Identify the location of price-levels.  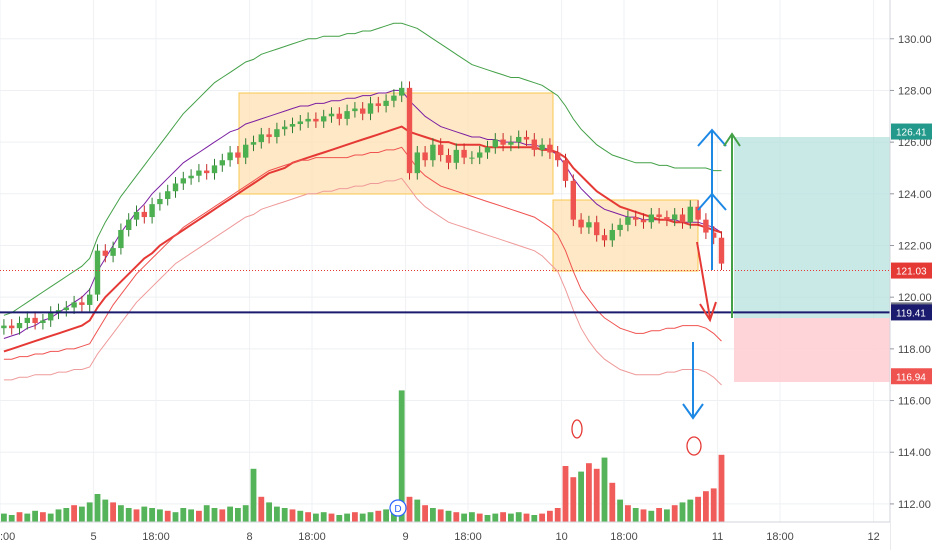
(445, 292).